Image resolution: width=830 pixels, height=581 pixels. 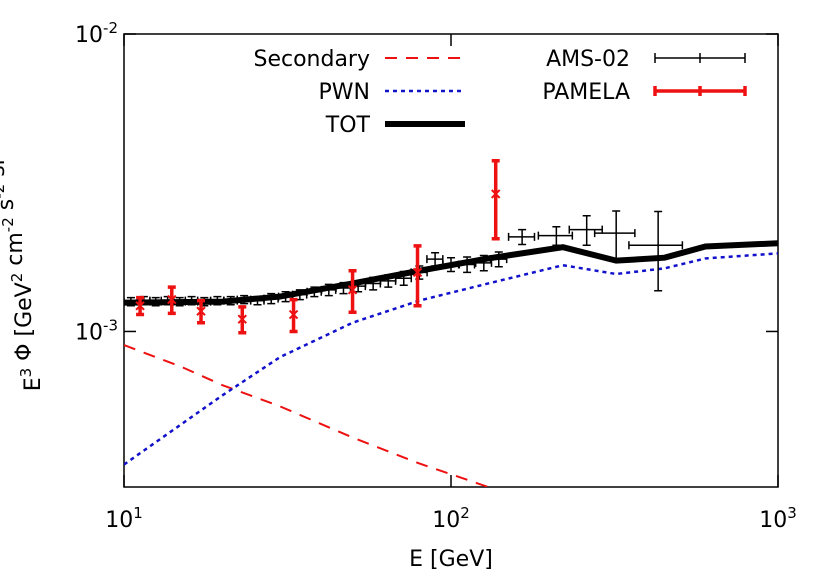 What do you see at coordinates (588, 59) in the screenshot?
I see `legend-label: AMS-02` at bounding box center [588, 59].